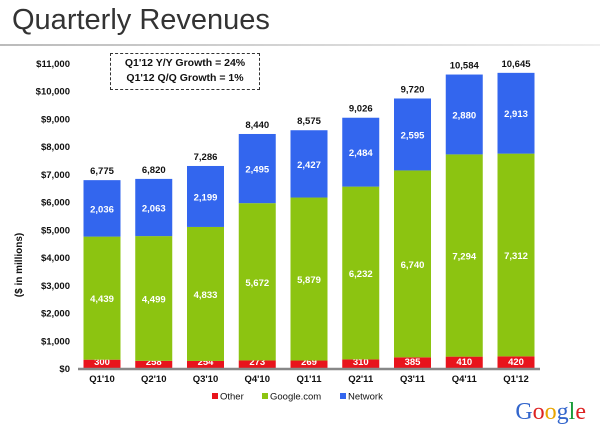 The height and width of the screenshot is (428, 600). What do you see at coordinates (300, 45) in the screenshot?
I see `title-divider` at bounding box center [300, 45].